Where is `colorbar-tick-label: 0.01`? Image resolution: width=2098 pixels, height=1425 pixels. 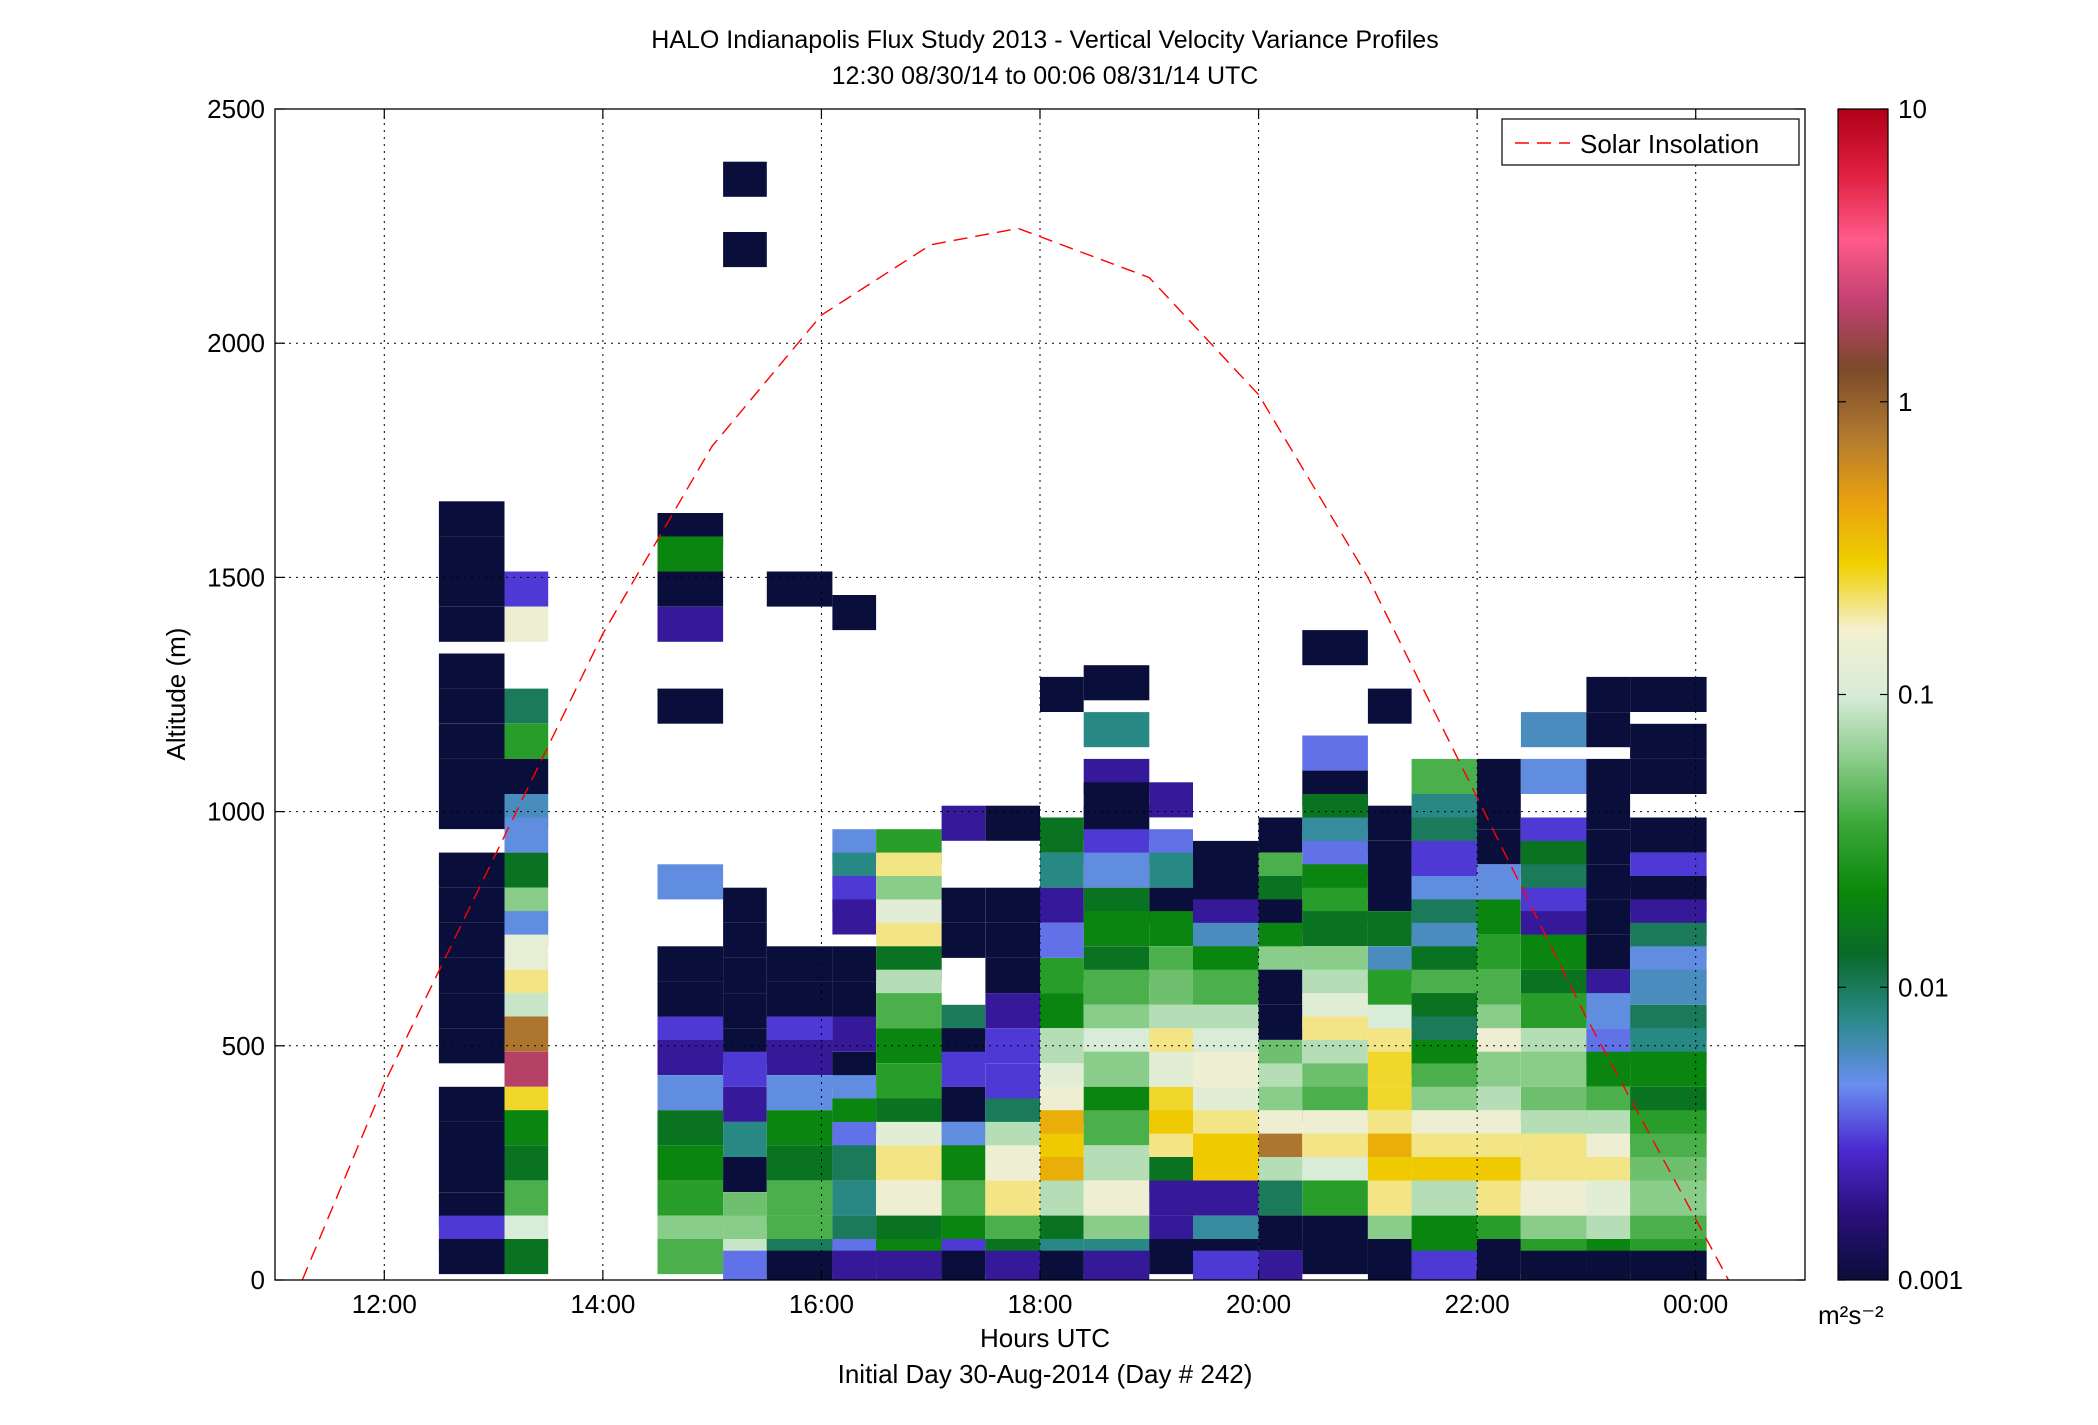 colorbar-tick-label: 0.01 is located at coordinates (1923, 987).